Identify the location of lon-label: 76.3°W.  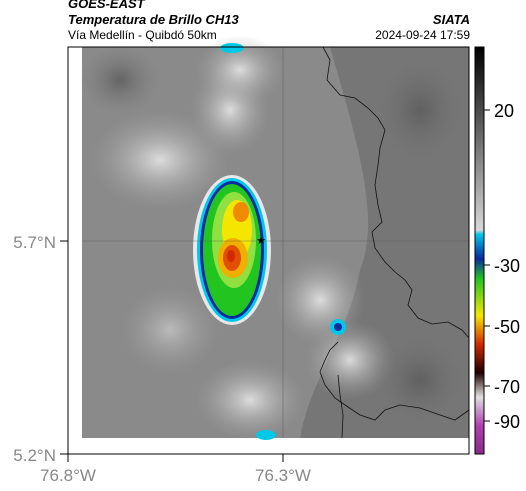
(283, 475).